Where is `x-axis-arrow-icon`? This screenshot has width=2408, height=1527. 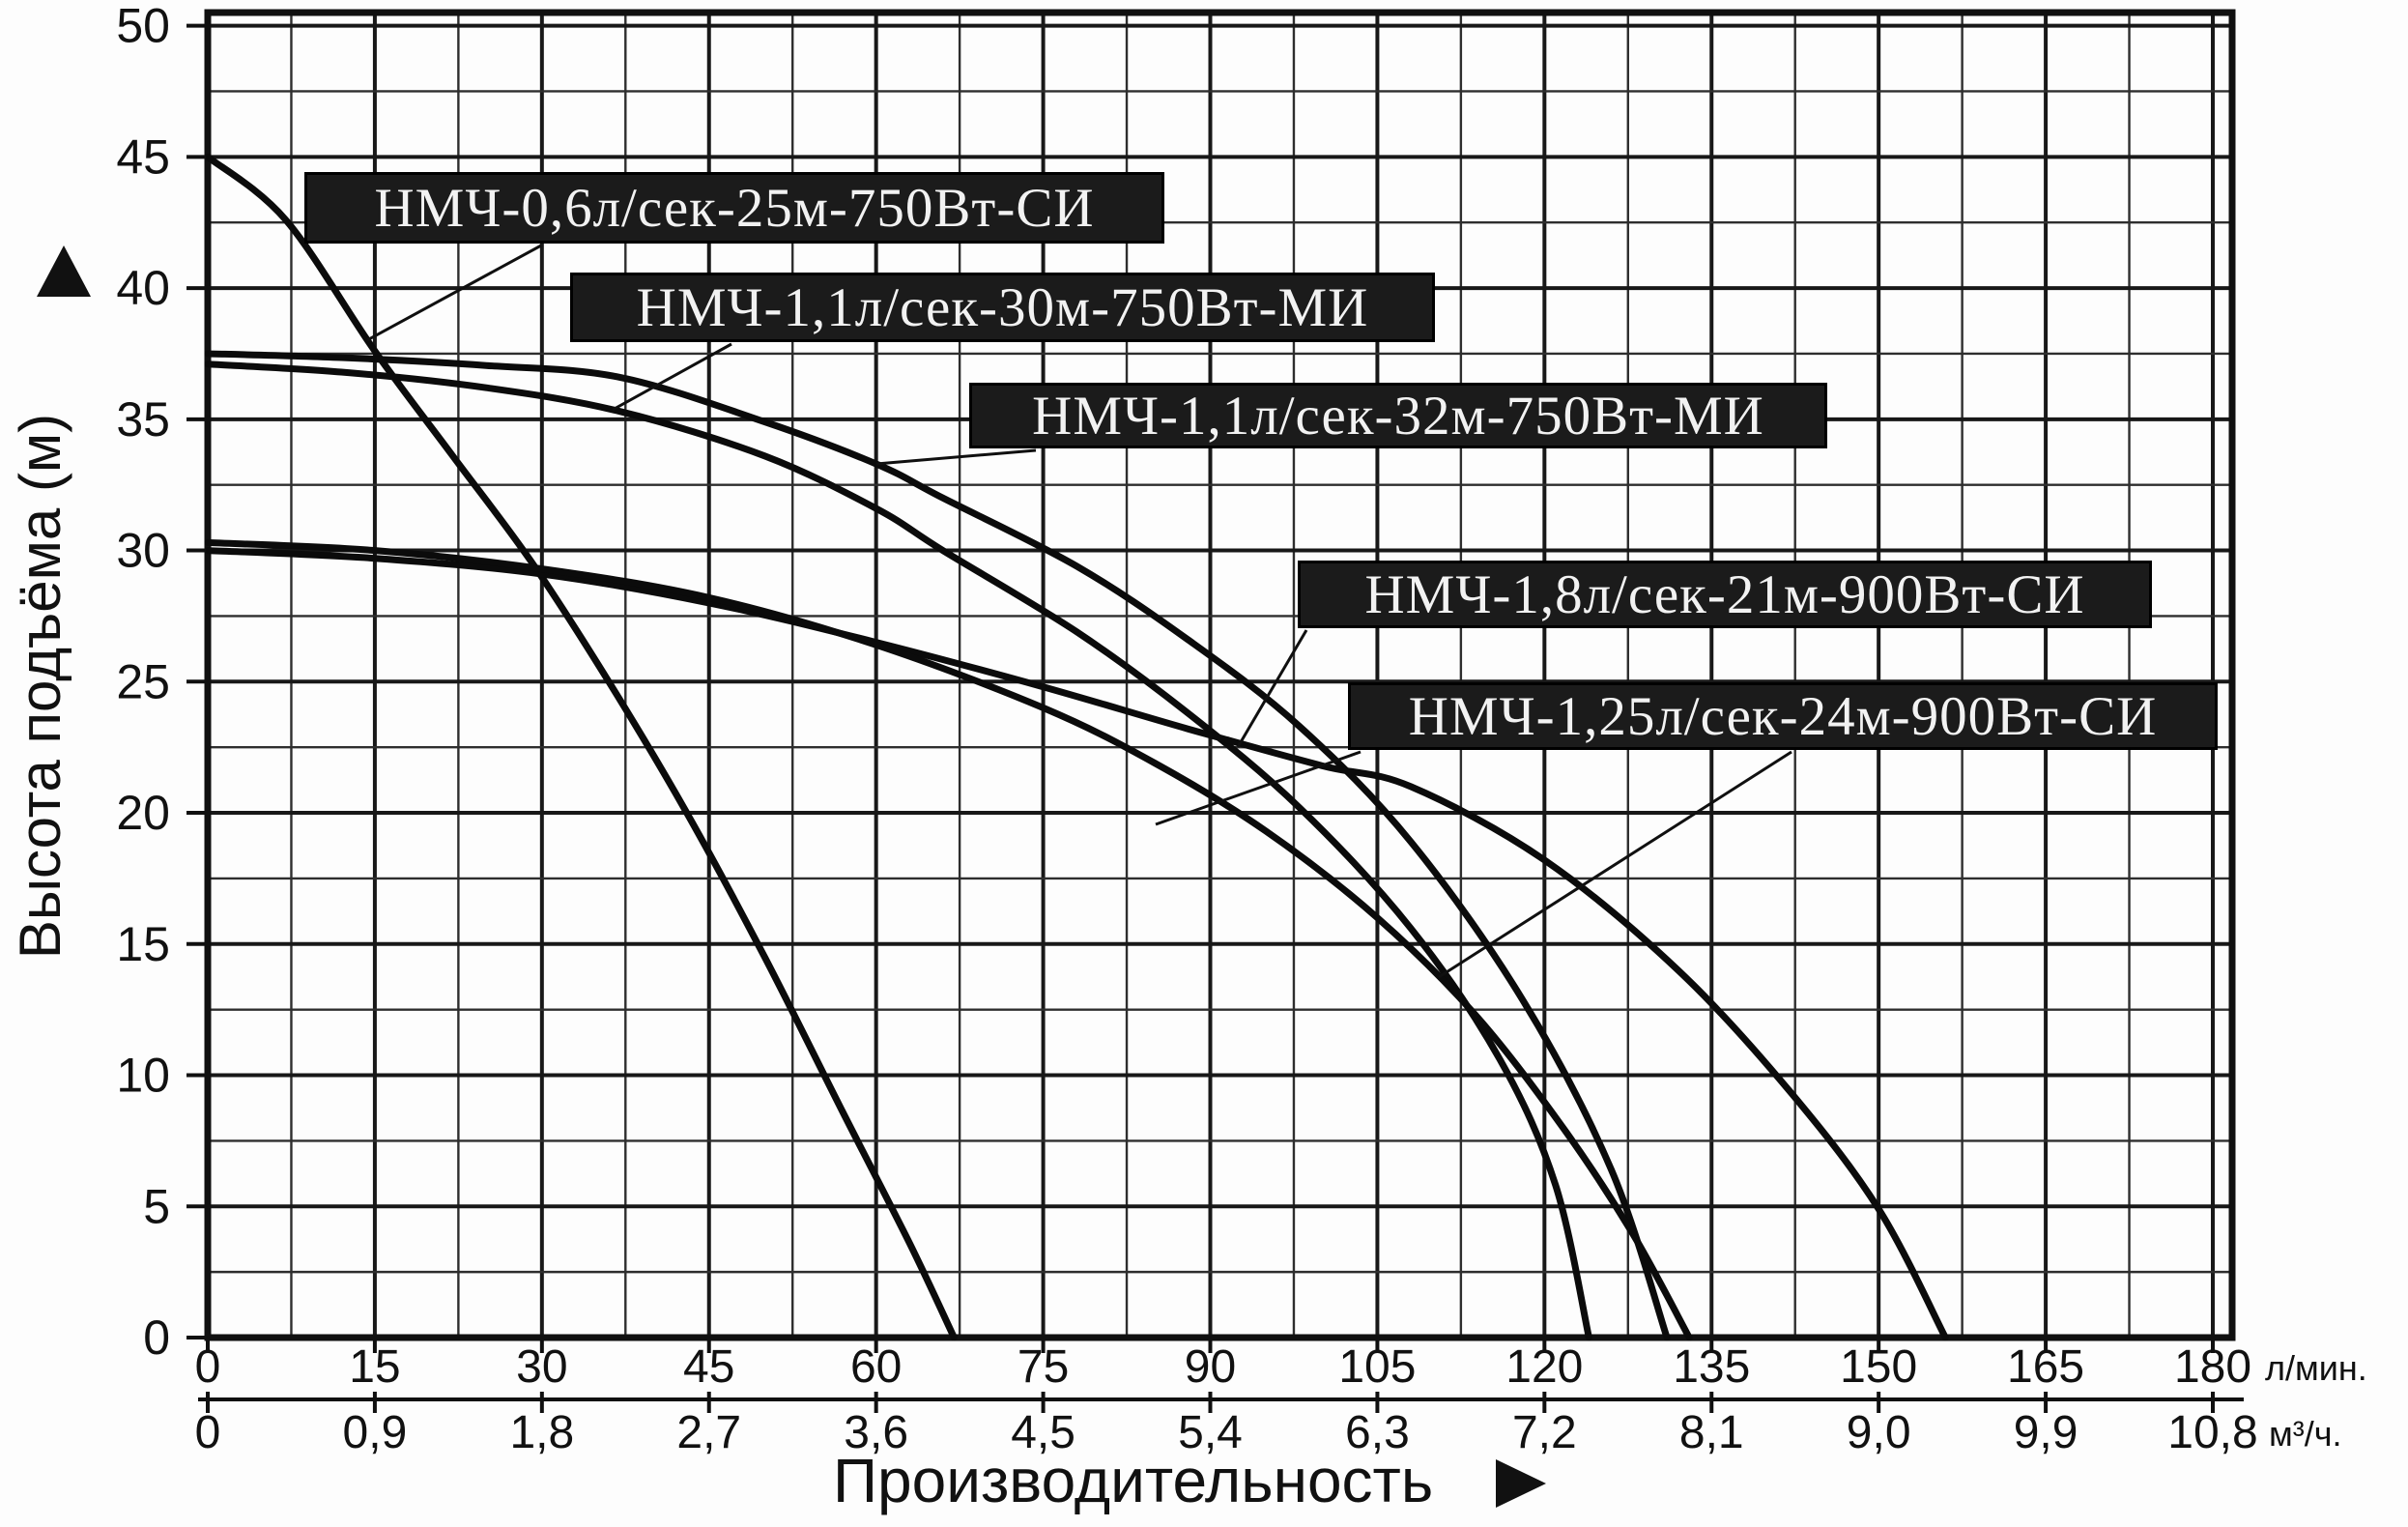 x-axis-arrow-icon is located at coordinates (1521, 1483).